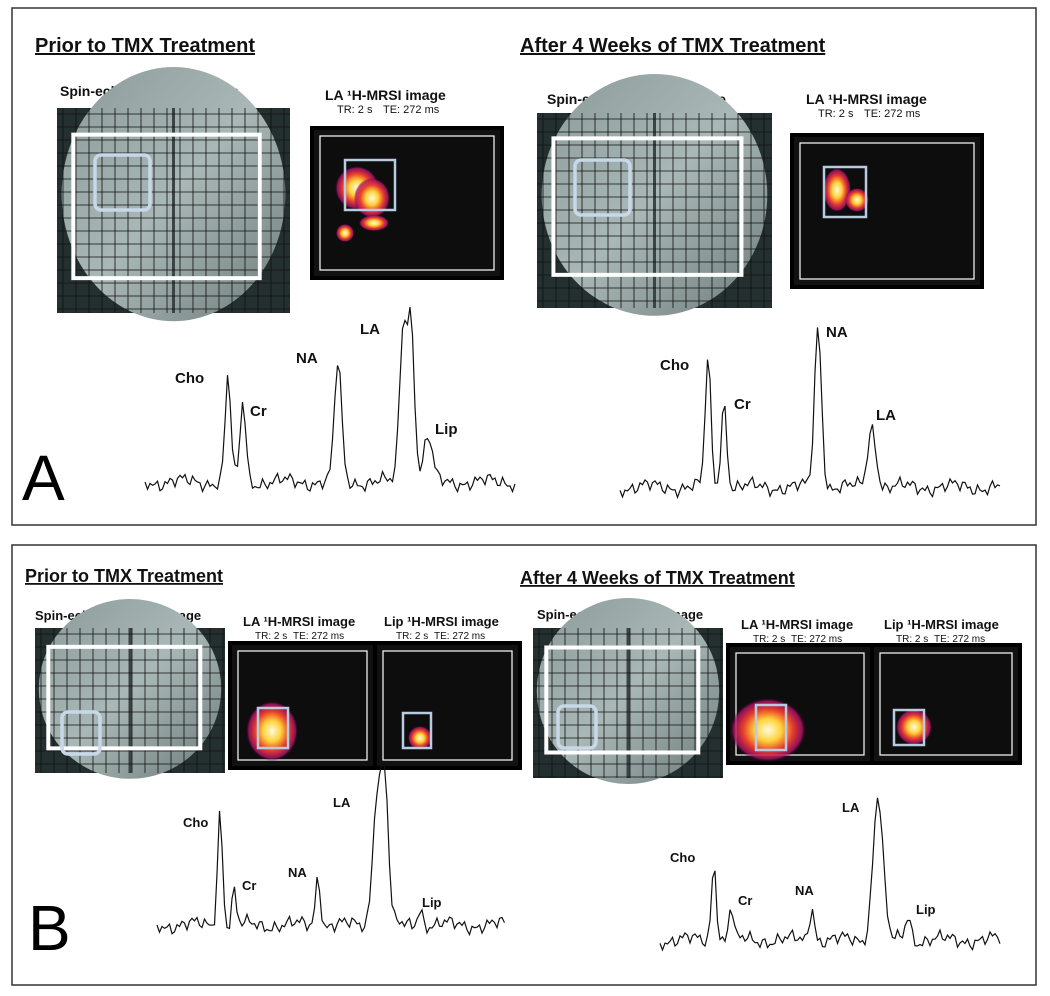 This screenshot has height=996, width=1050. Describe the element at coordinates (49, 928) in the screenshot. I see `panel-label: B` at that location.